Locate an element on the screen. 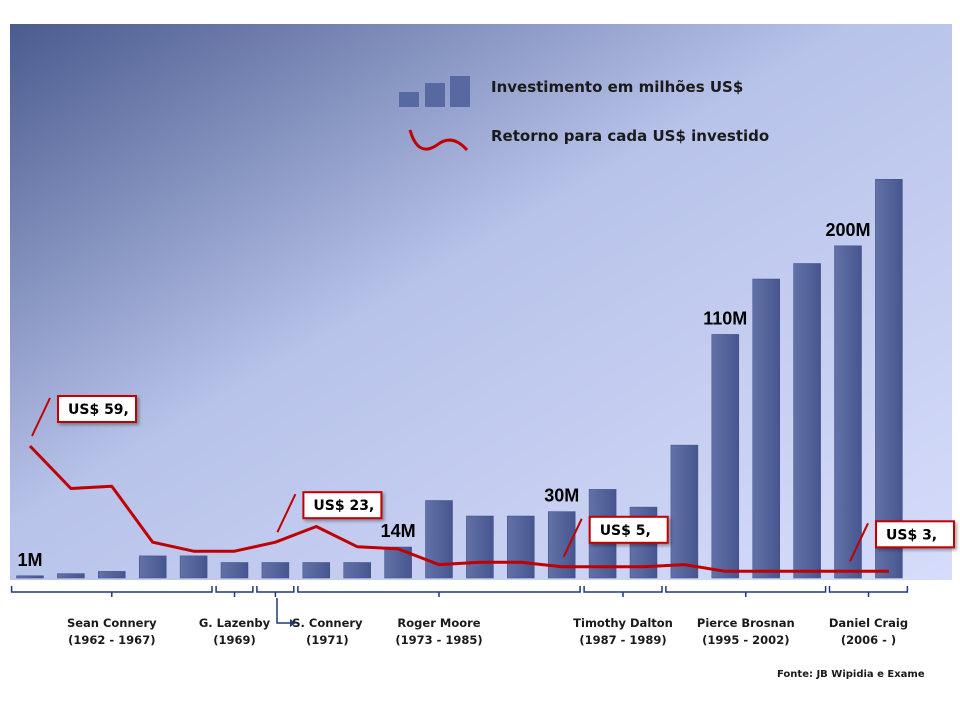  callout-box-1962 is located at coordinates (97, 409).